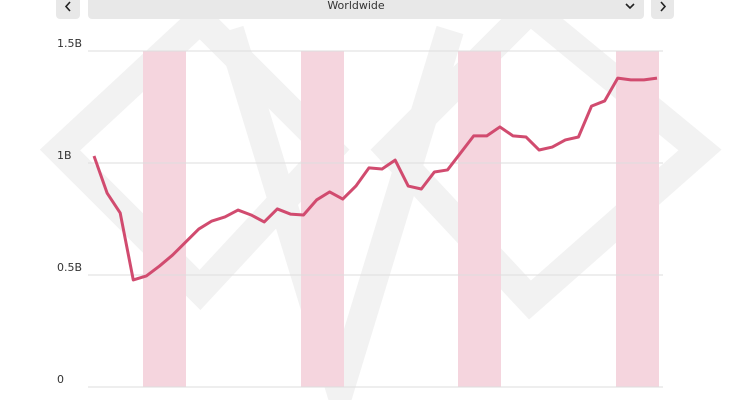 The image size is (738, 400). What do you see at coordinates (356, 6) in the screenshot?
I see `region-label: Worldwide` at bounding box center [356, 6].